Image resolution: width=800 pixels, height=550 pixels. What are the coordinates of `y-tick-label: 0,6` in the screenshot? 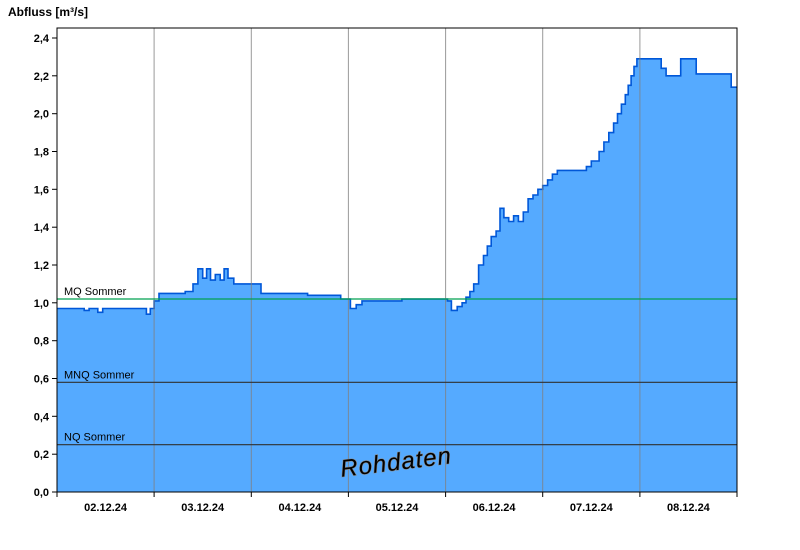 It's located at (41, 380).